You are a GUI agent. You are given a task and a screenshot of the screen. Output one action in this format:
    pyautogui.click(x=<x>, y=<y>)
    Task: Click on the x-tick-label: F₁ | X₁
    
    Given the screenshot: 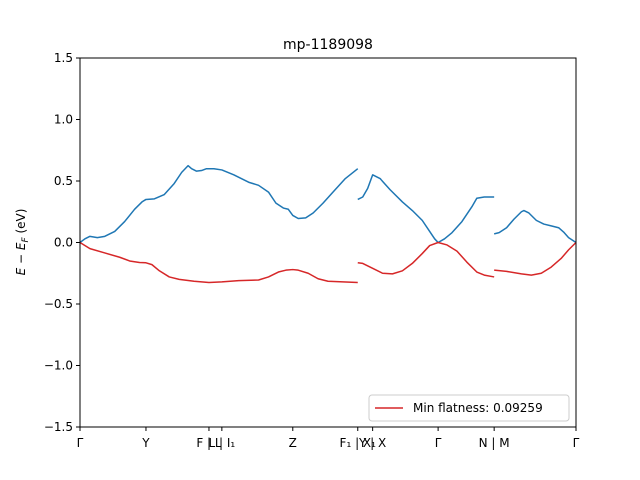 What is the action you would take?
    pyautogui.click(x=358, y=443)
    